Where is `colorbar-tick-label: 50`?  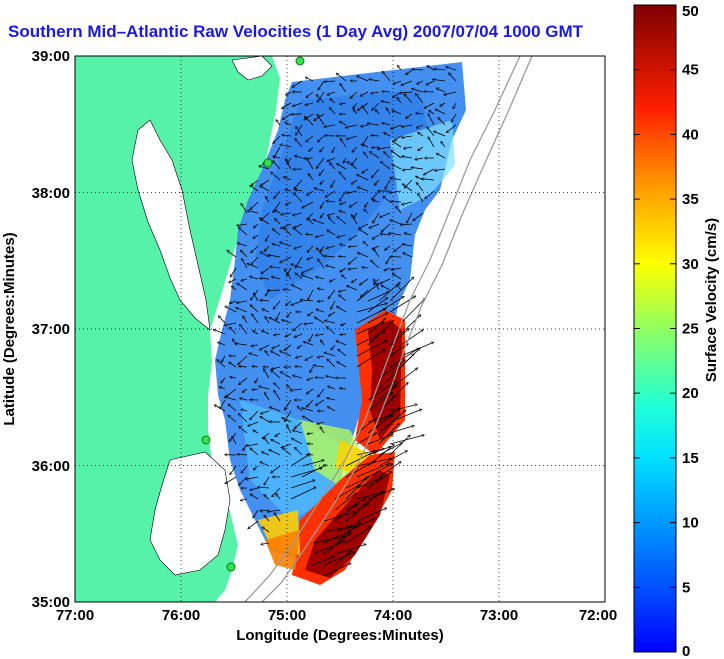 colorbar-tick-label: 50 is located at coordinates (690, 11).